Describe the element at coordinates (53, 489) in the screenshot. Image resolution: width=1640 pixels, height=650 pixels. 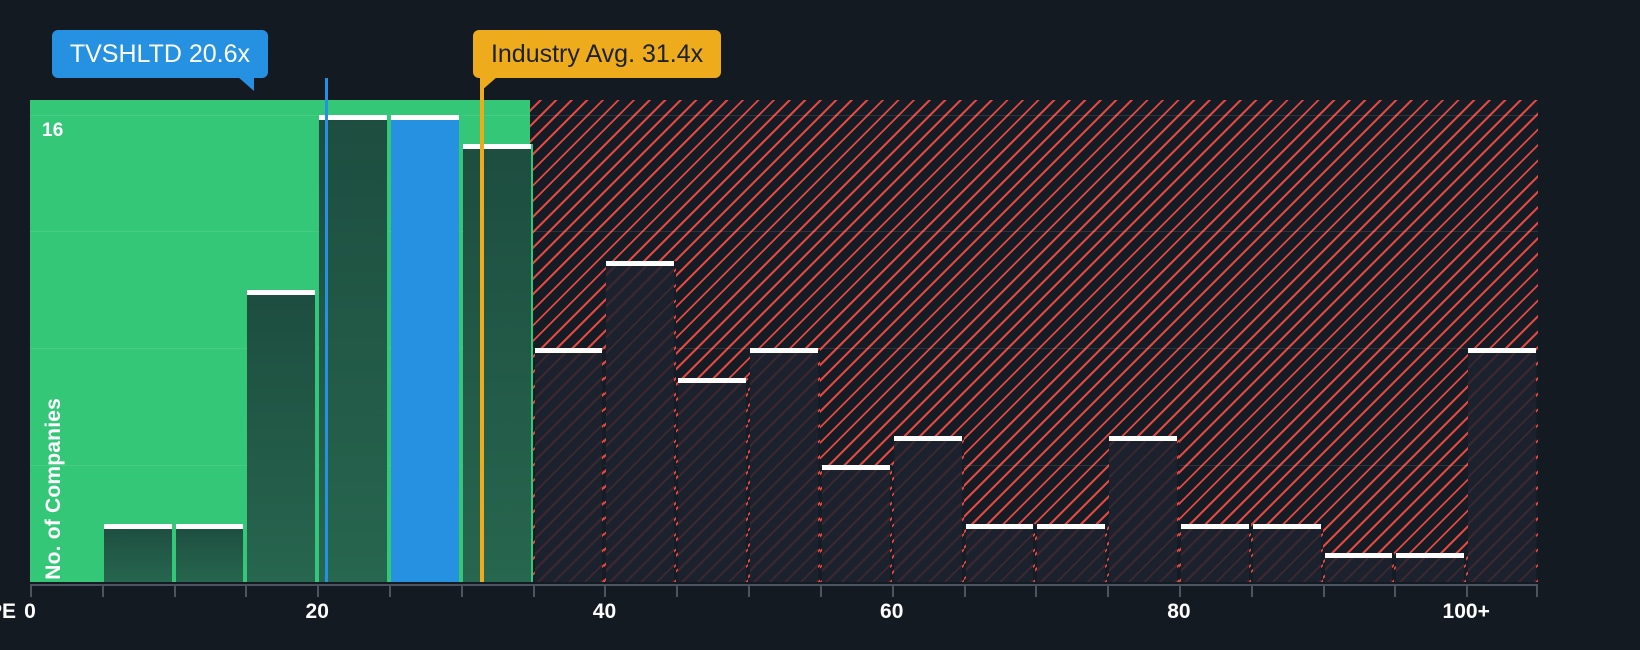
I see `y-axis-title: No. of Companies` at that location.